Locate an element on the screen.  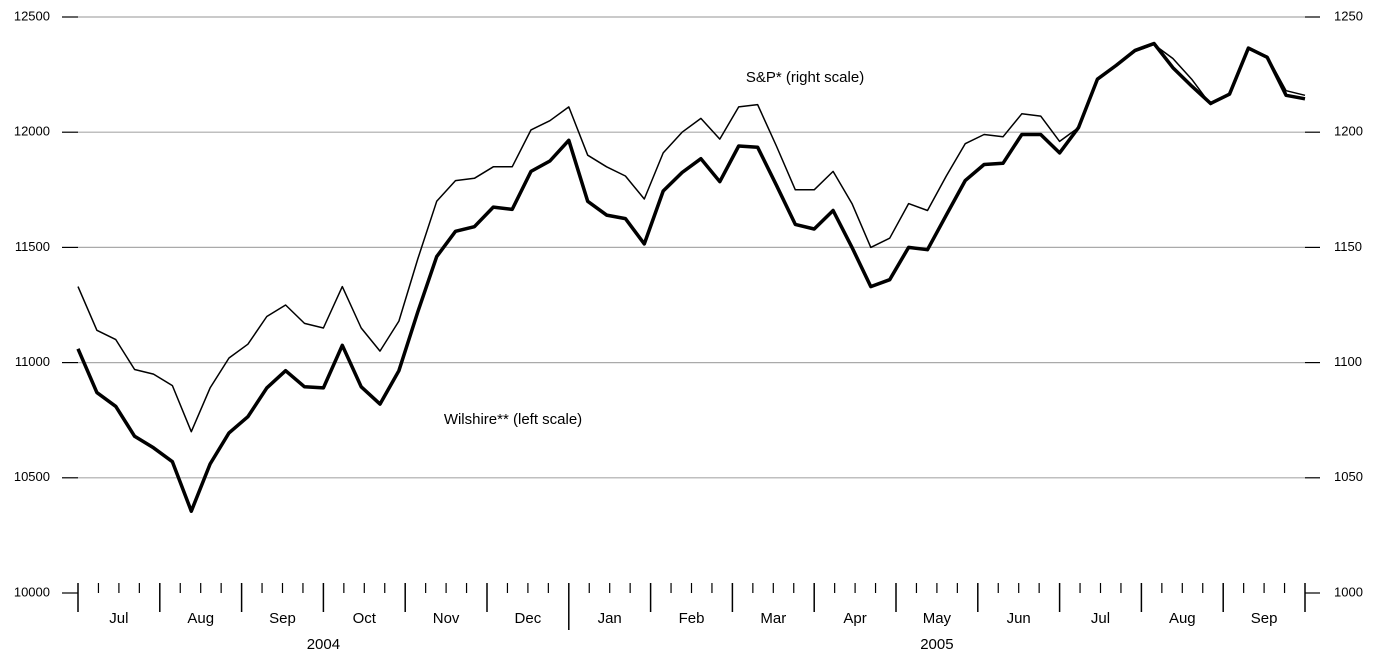
annotation: S&P* (right scale) is located at coordinates (805, 77).